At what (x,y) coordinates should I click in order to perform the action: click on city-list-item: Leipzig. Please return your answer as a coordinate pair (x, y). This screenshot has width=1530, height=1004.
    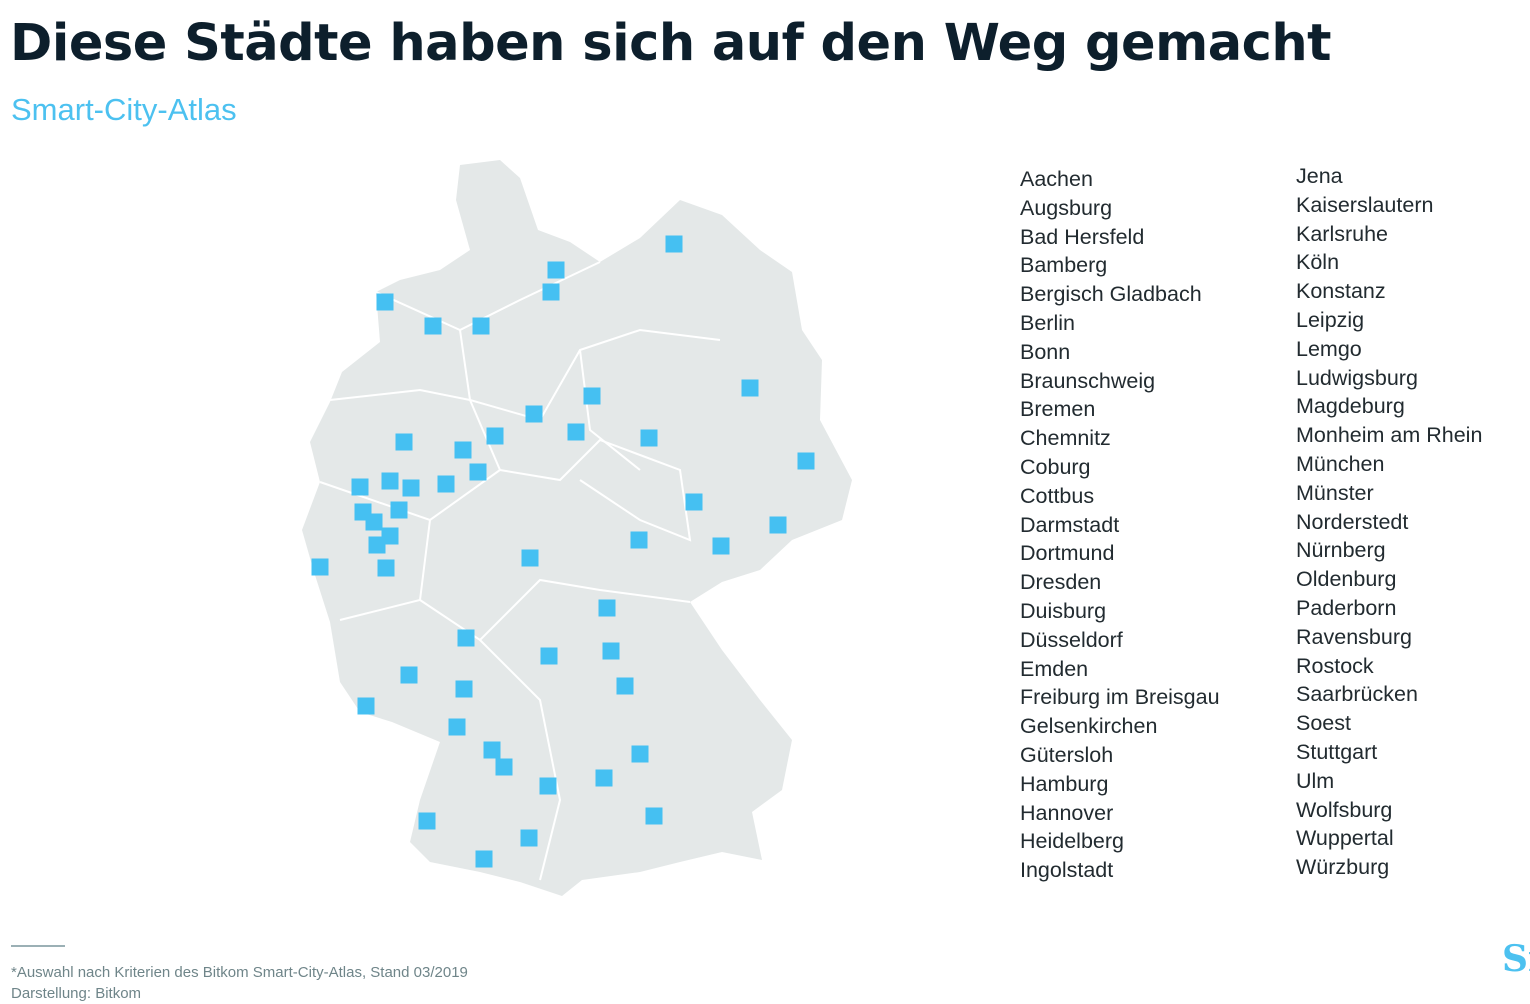
    Looking at the image, I should click on (1330, 319).